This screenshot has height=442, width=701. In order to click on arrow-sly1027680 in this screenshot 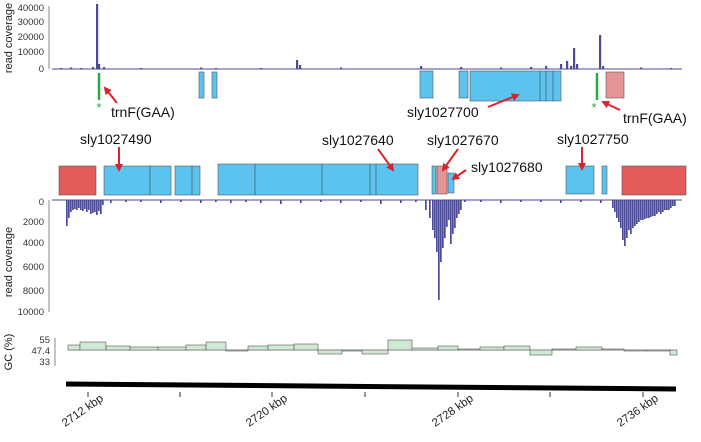, I will do `click(459, 175)`.